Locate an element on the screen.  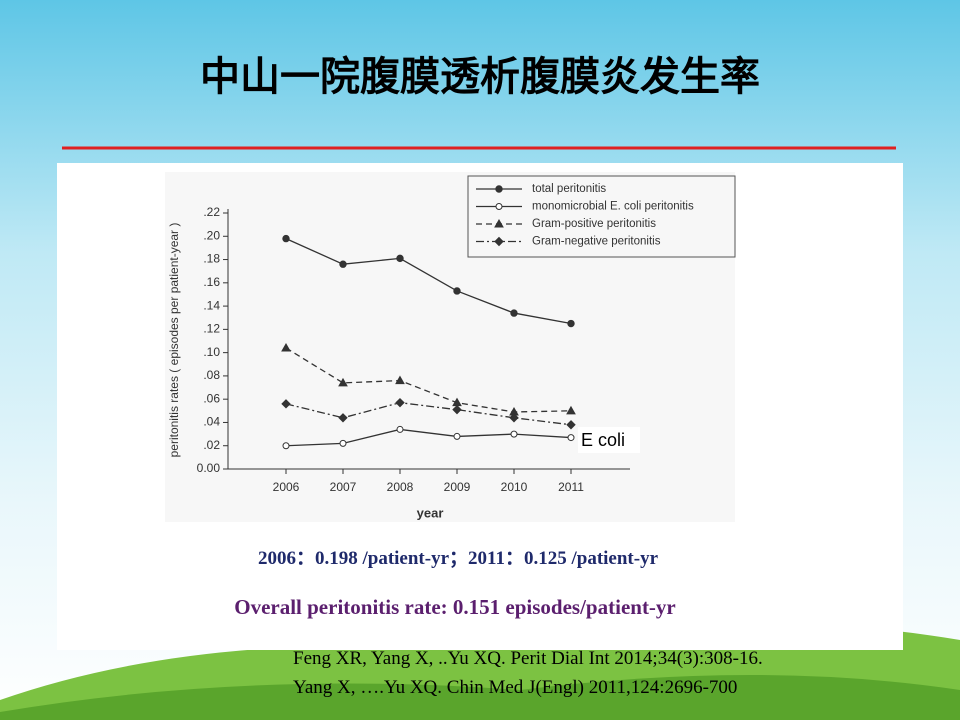
slide-title: 中山一院腹膜透析腹膜炎发生率 is located at coordinates (480, 77).